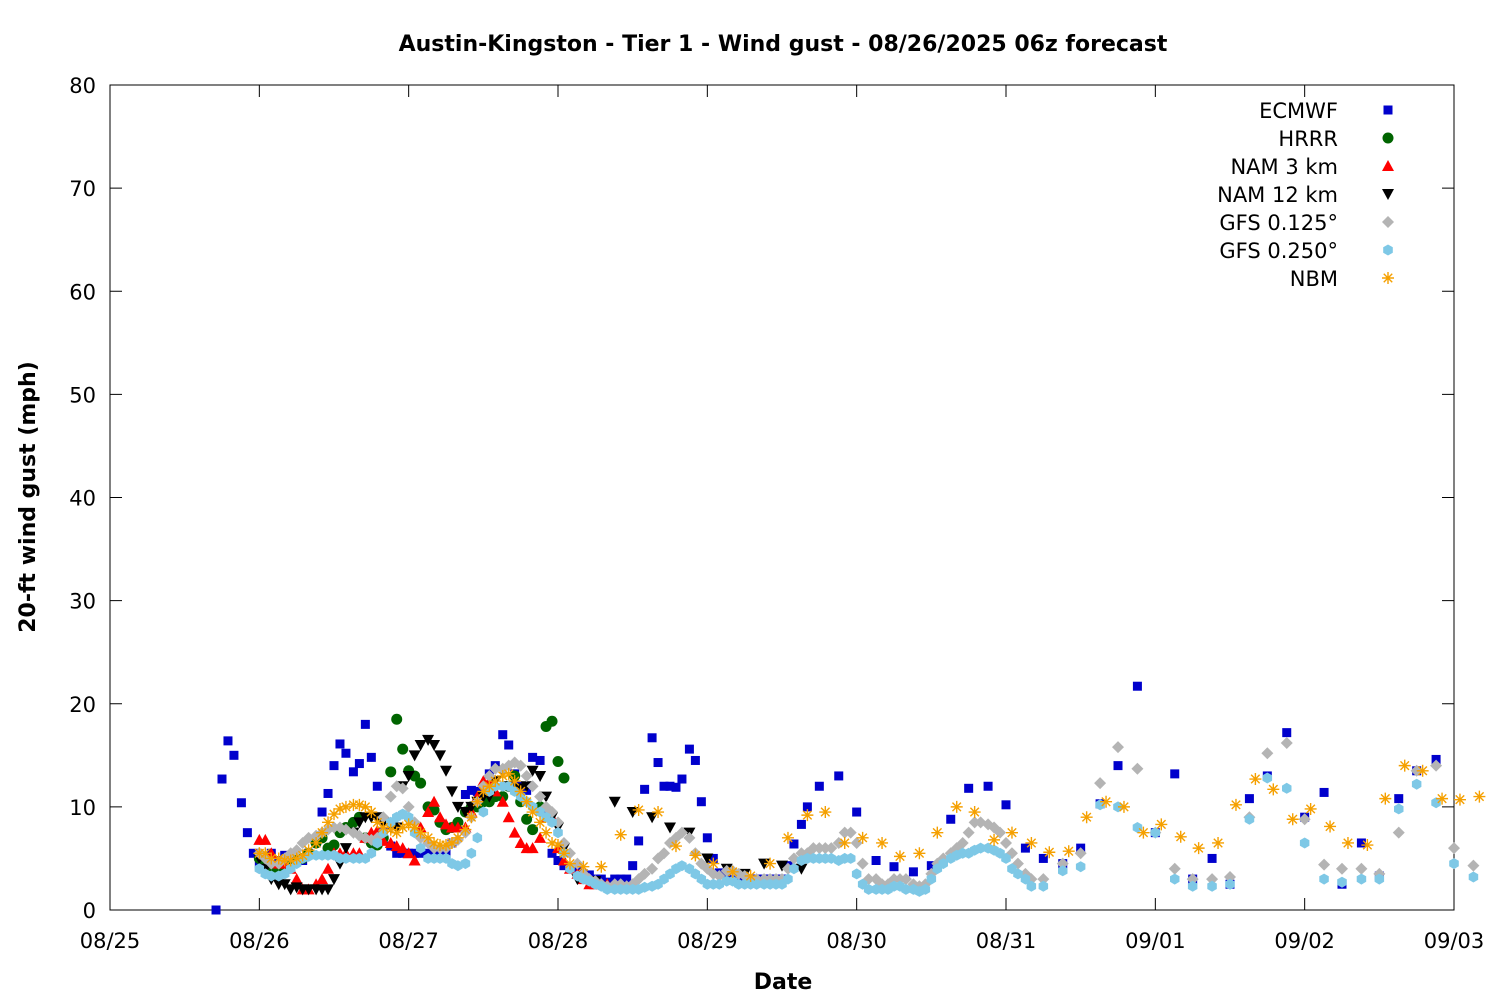 Image resolution: width=1500 pixels, height=1000 pixels. Describe the element at coordinates (82, 705) in the screenshot. I see `y-tick-label: 20` at that location.